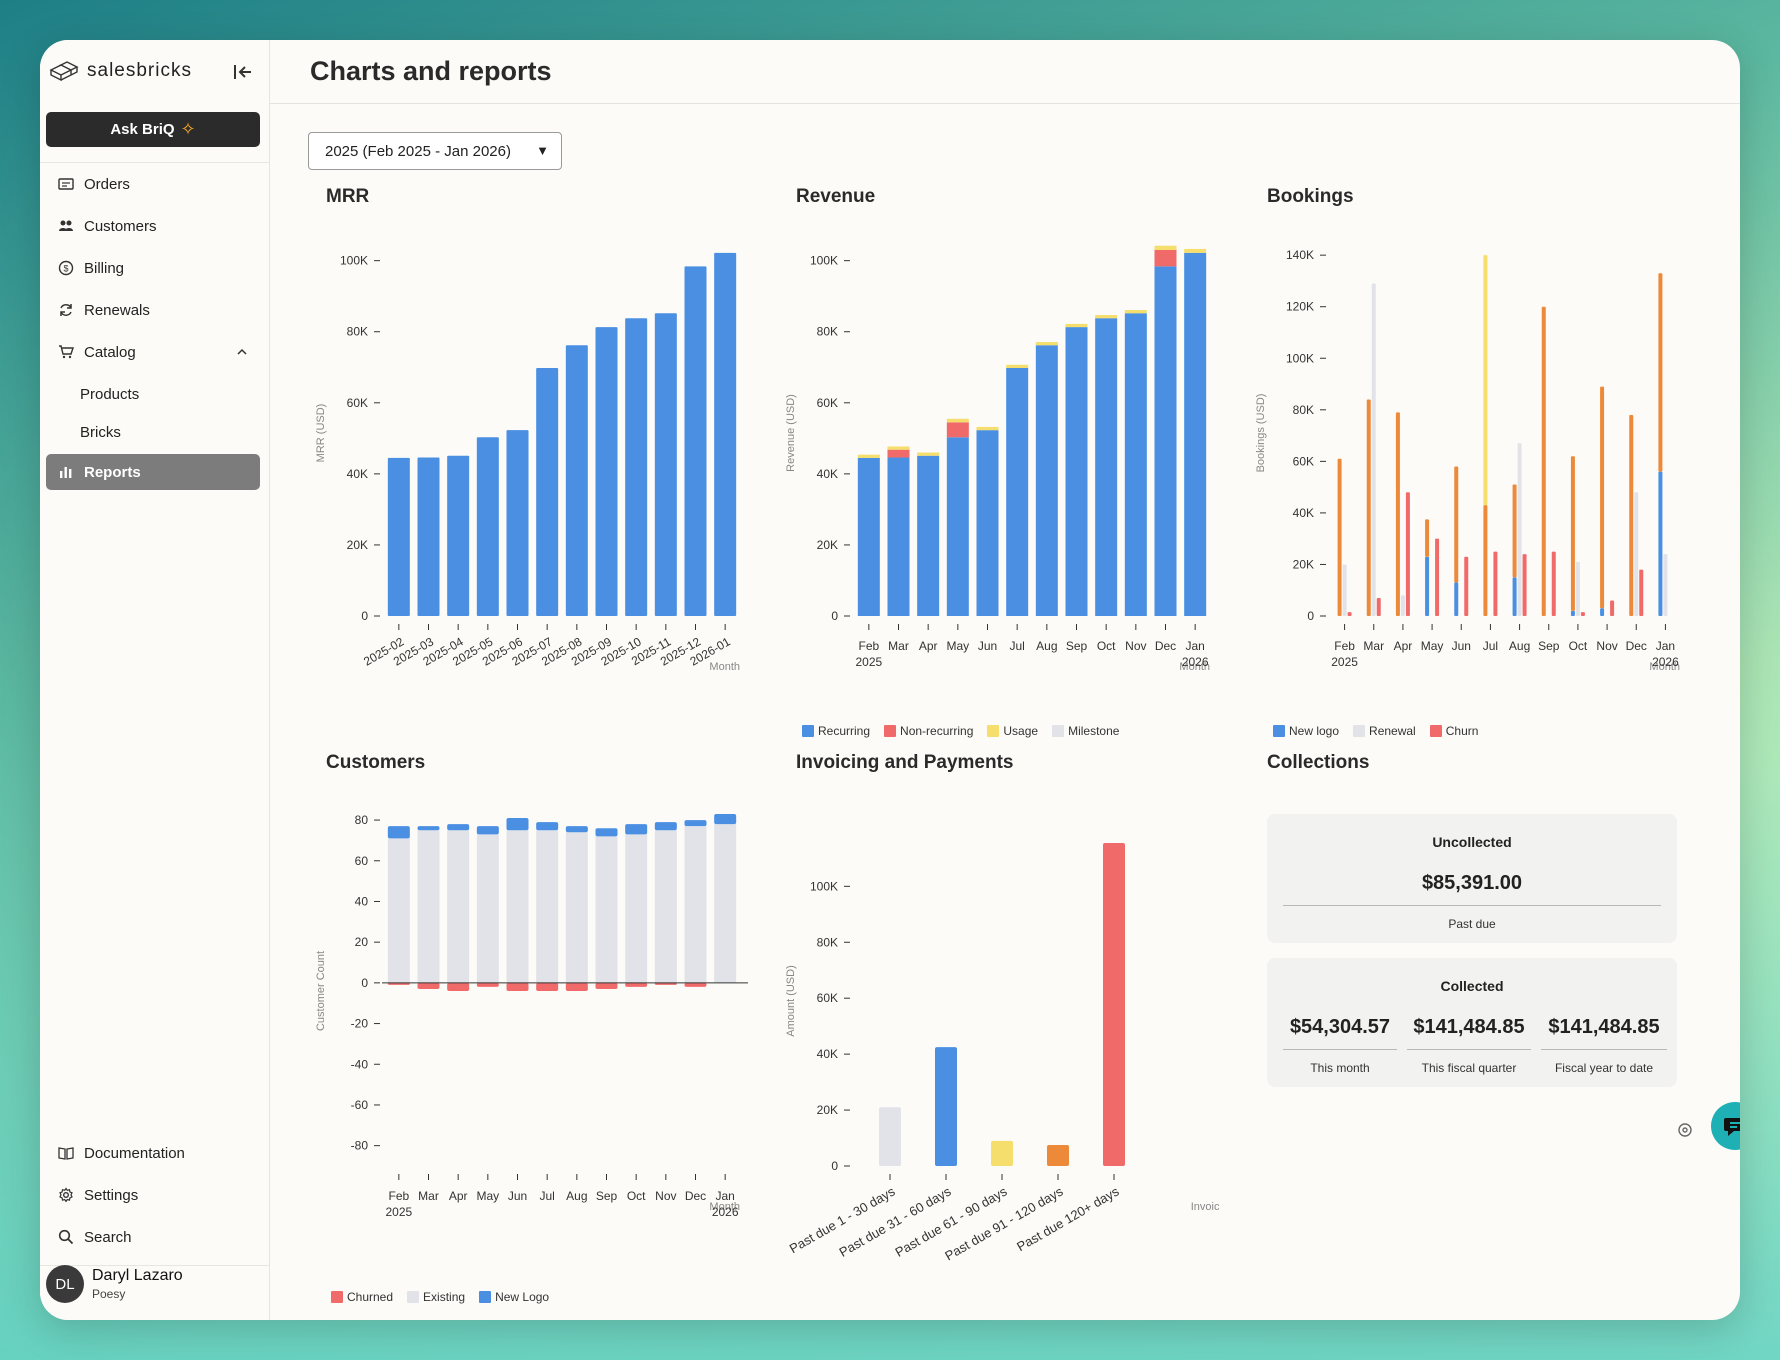 The width and height of the screenshot is (1780, 1360). Describe the element at coordinates (1303, 564) in the screenshot. I see `y-tick-label: 20K` at that location.